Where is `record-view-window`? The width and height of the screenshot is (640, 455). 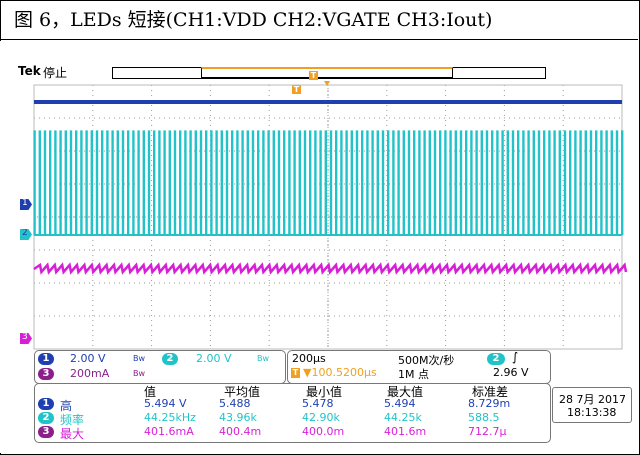 record-view-window is located at coordinates (327, 72).